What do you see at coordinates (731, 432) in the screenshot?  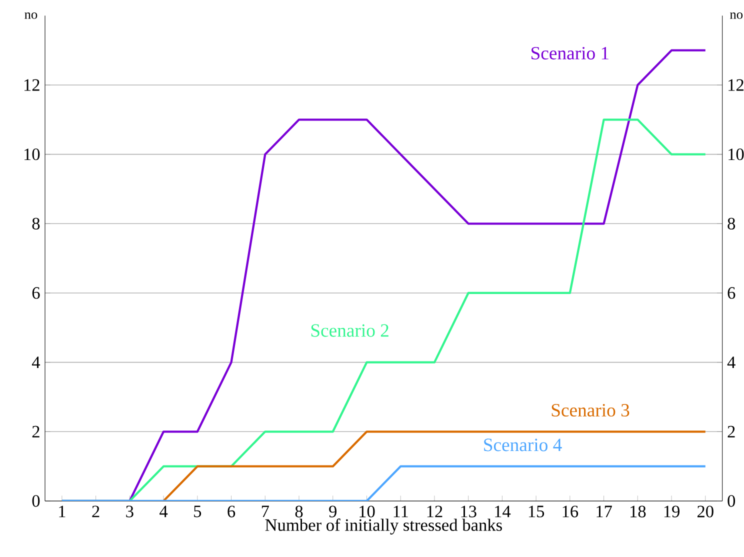 I see `y2-tick-label: 2` at bounding box center [731, 432].